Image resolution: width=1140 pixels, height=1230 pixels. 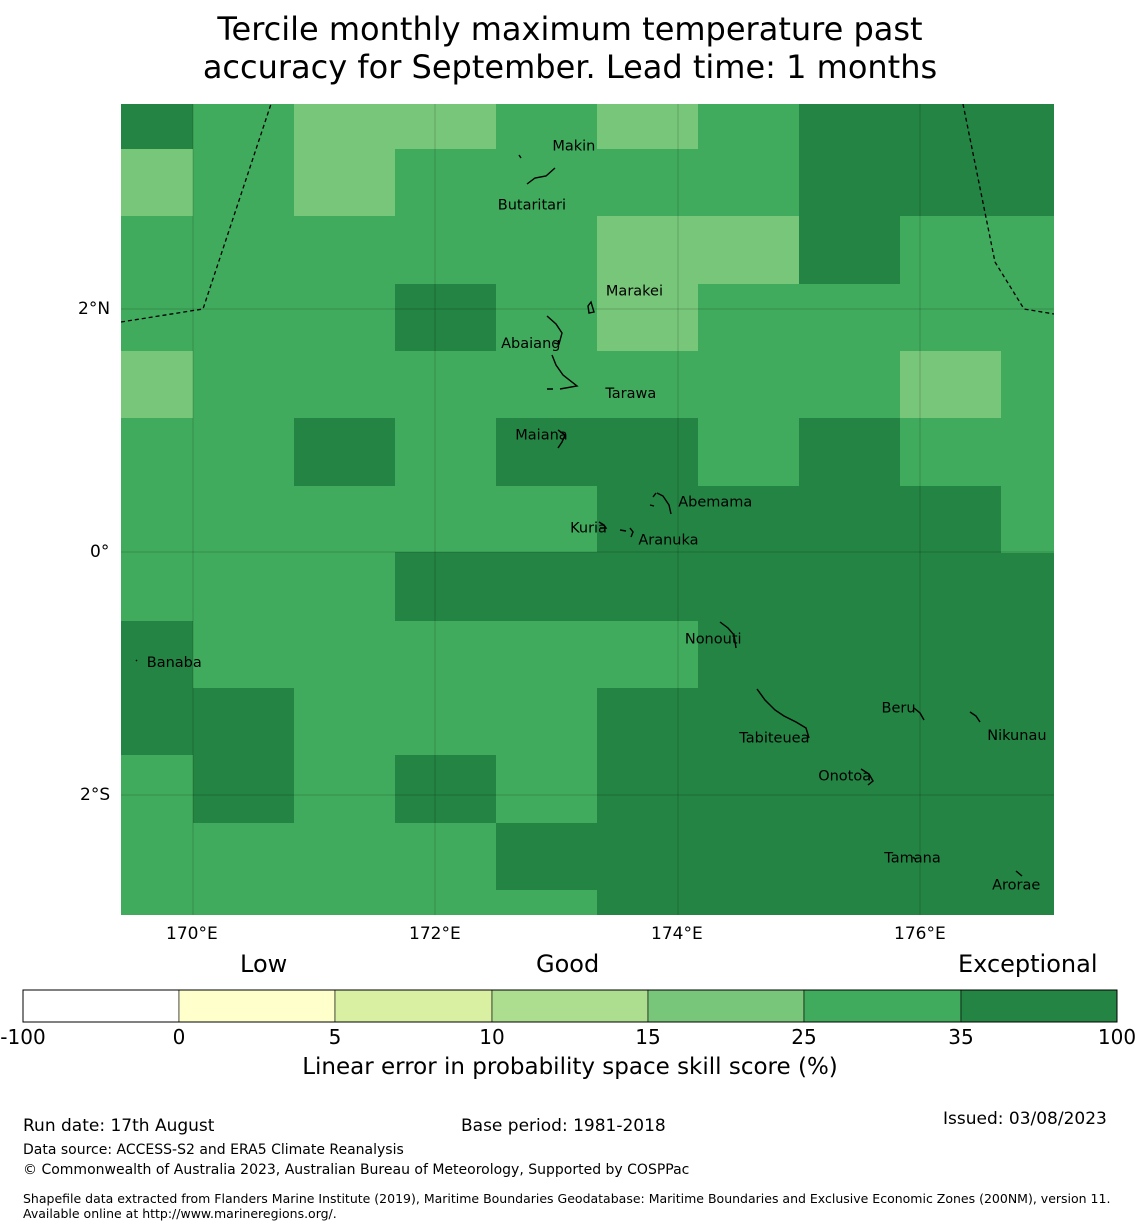 I want to click on island-beru, so click(x=919, y=714).